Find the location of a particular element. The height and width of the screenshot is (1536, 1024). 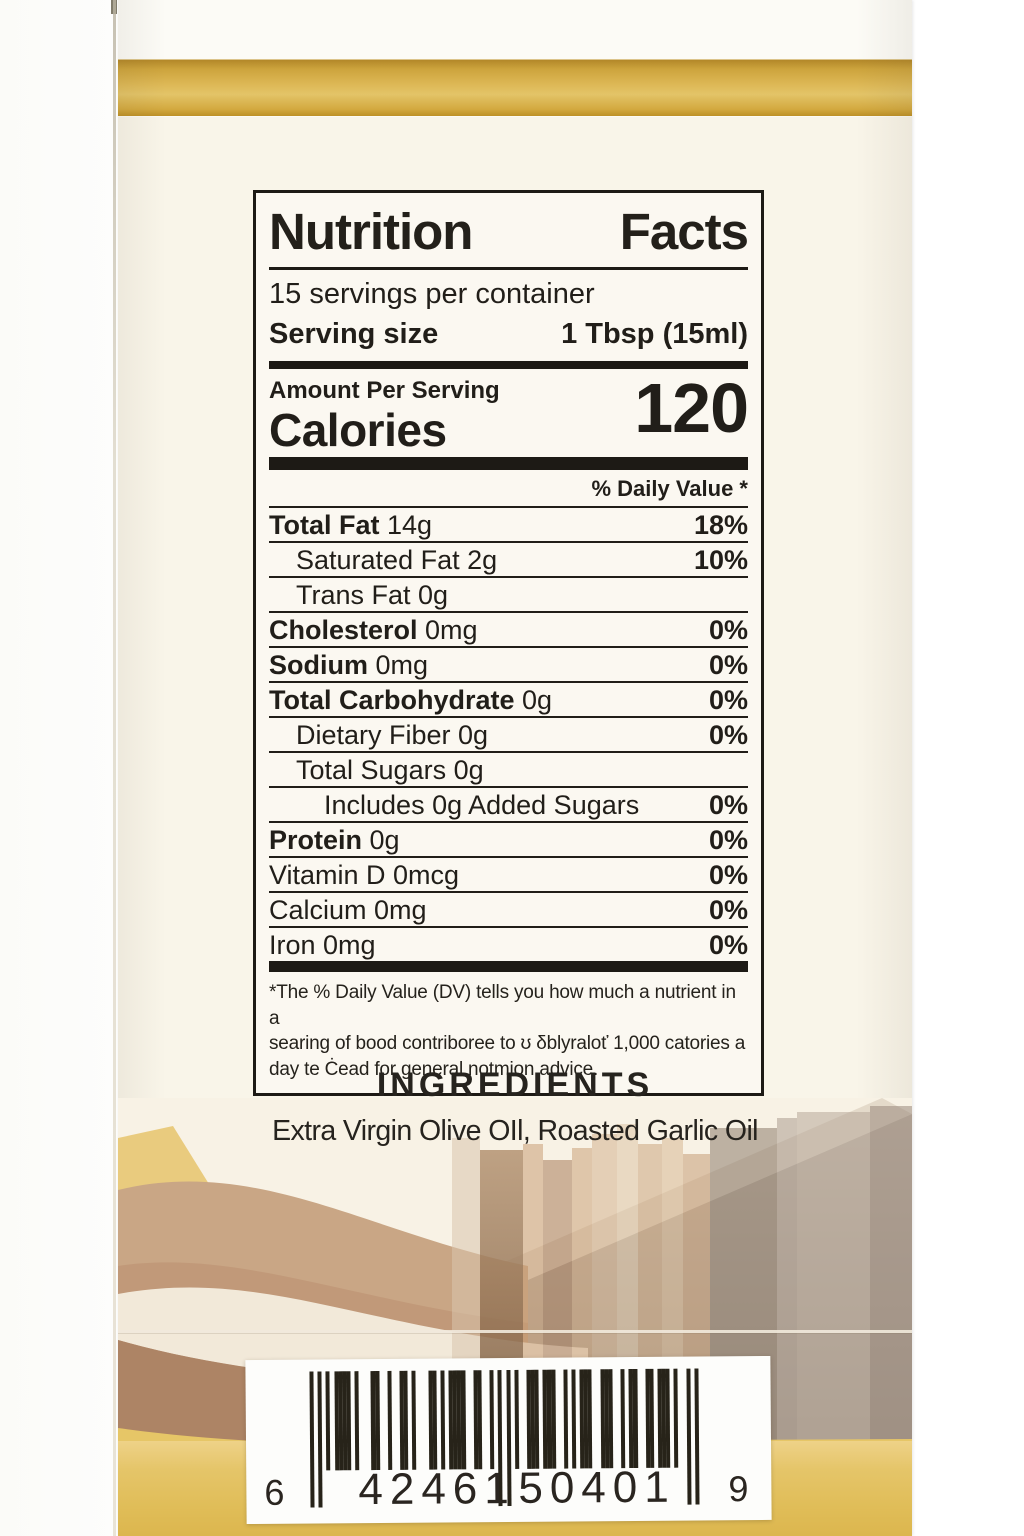

nutrition-facts-title: Nutrition Facts is located at coordinates (509, 231).